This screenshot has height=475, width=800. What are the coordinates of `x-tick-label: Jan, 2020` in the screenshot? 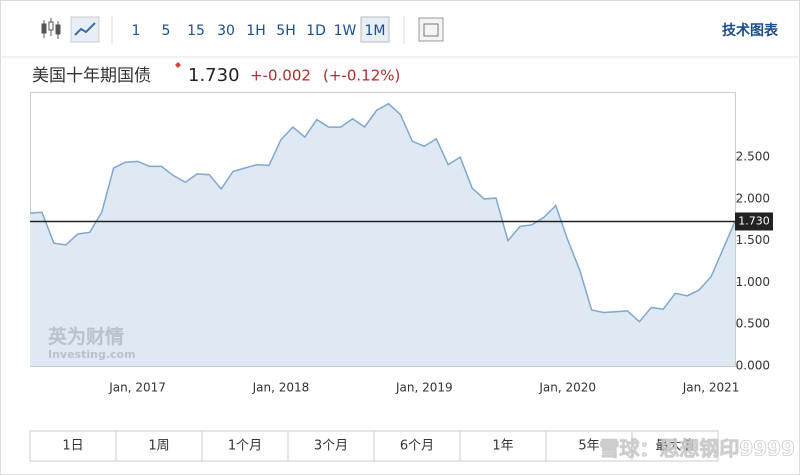 It's located at (567, 388).